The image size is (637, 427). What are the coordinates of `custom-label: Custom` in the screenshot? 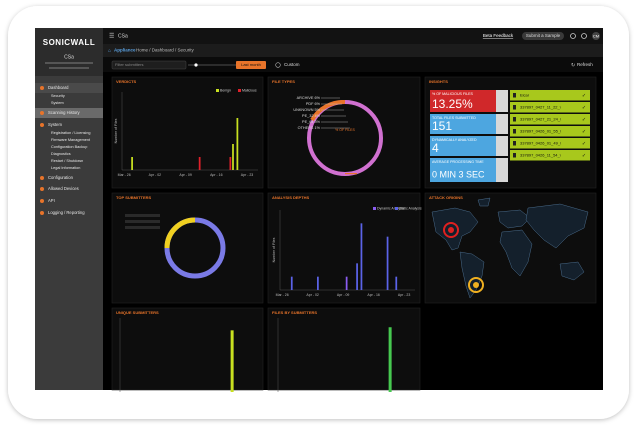 It's located at (292, 64).